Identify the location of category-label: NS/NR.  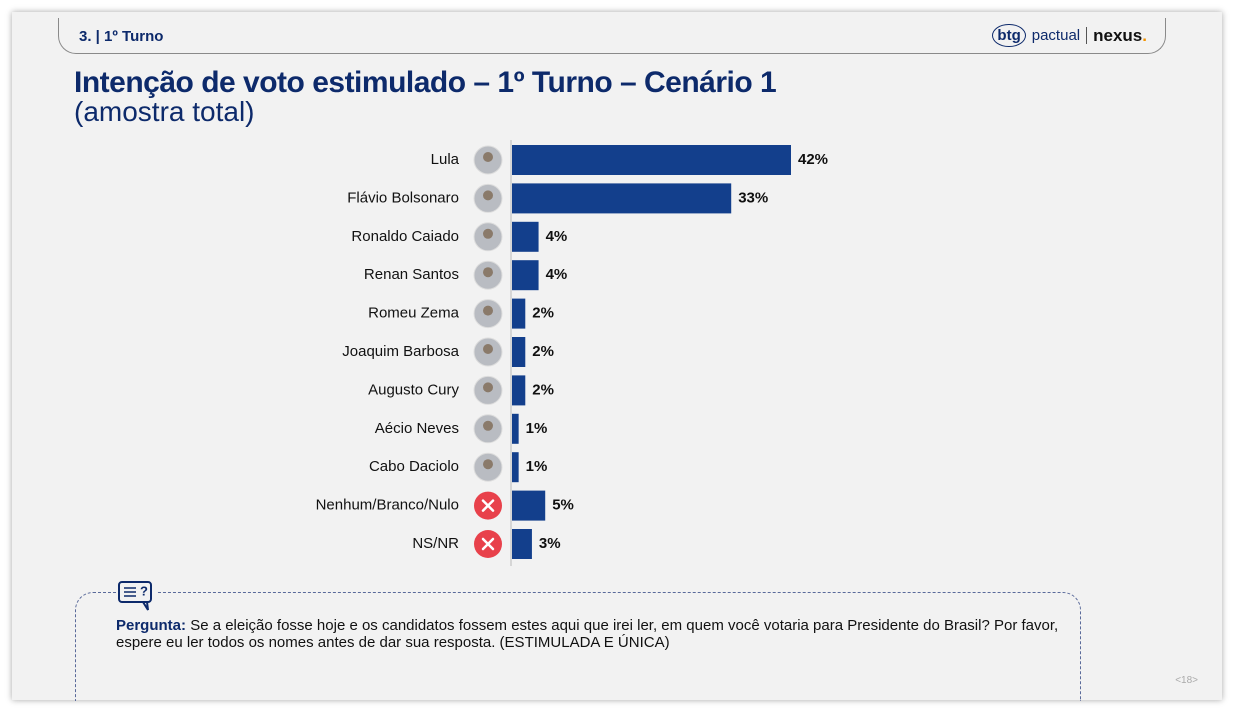
(435, 543).